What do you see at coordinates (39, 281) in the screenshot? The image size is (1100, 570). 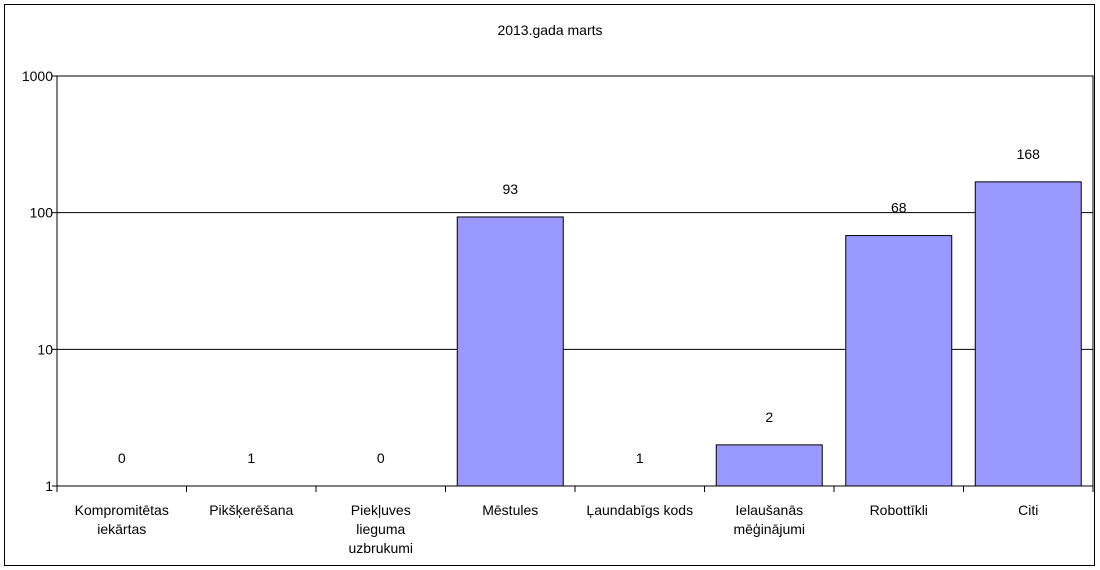 I see `y-axis: 1 10 100 1000` at bounding box center [39, 281].